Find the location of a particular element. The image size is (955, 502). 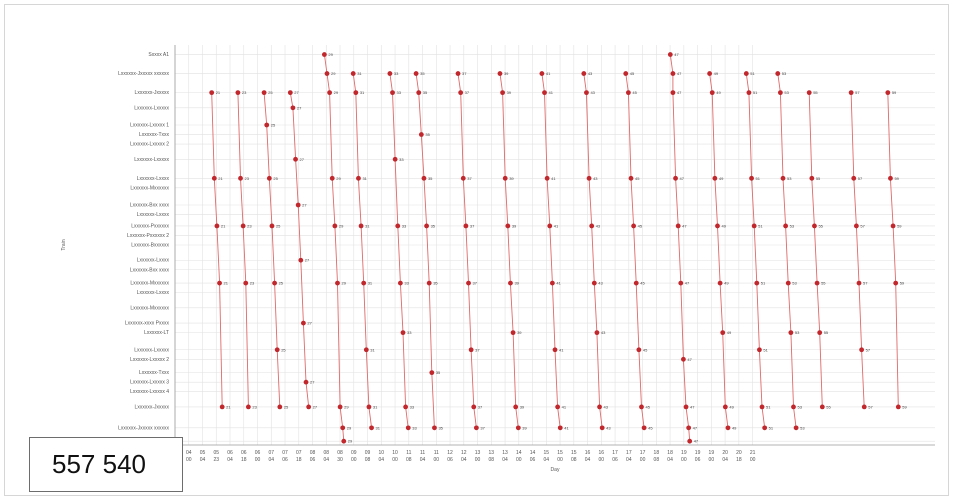

train-point-label: 47 is located at coordinates (696, 441).